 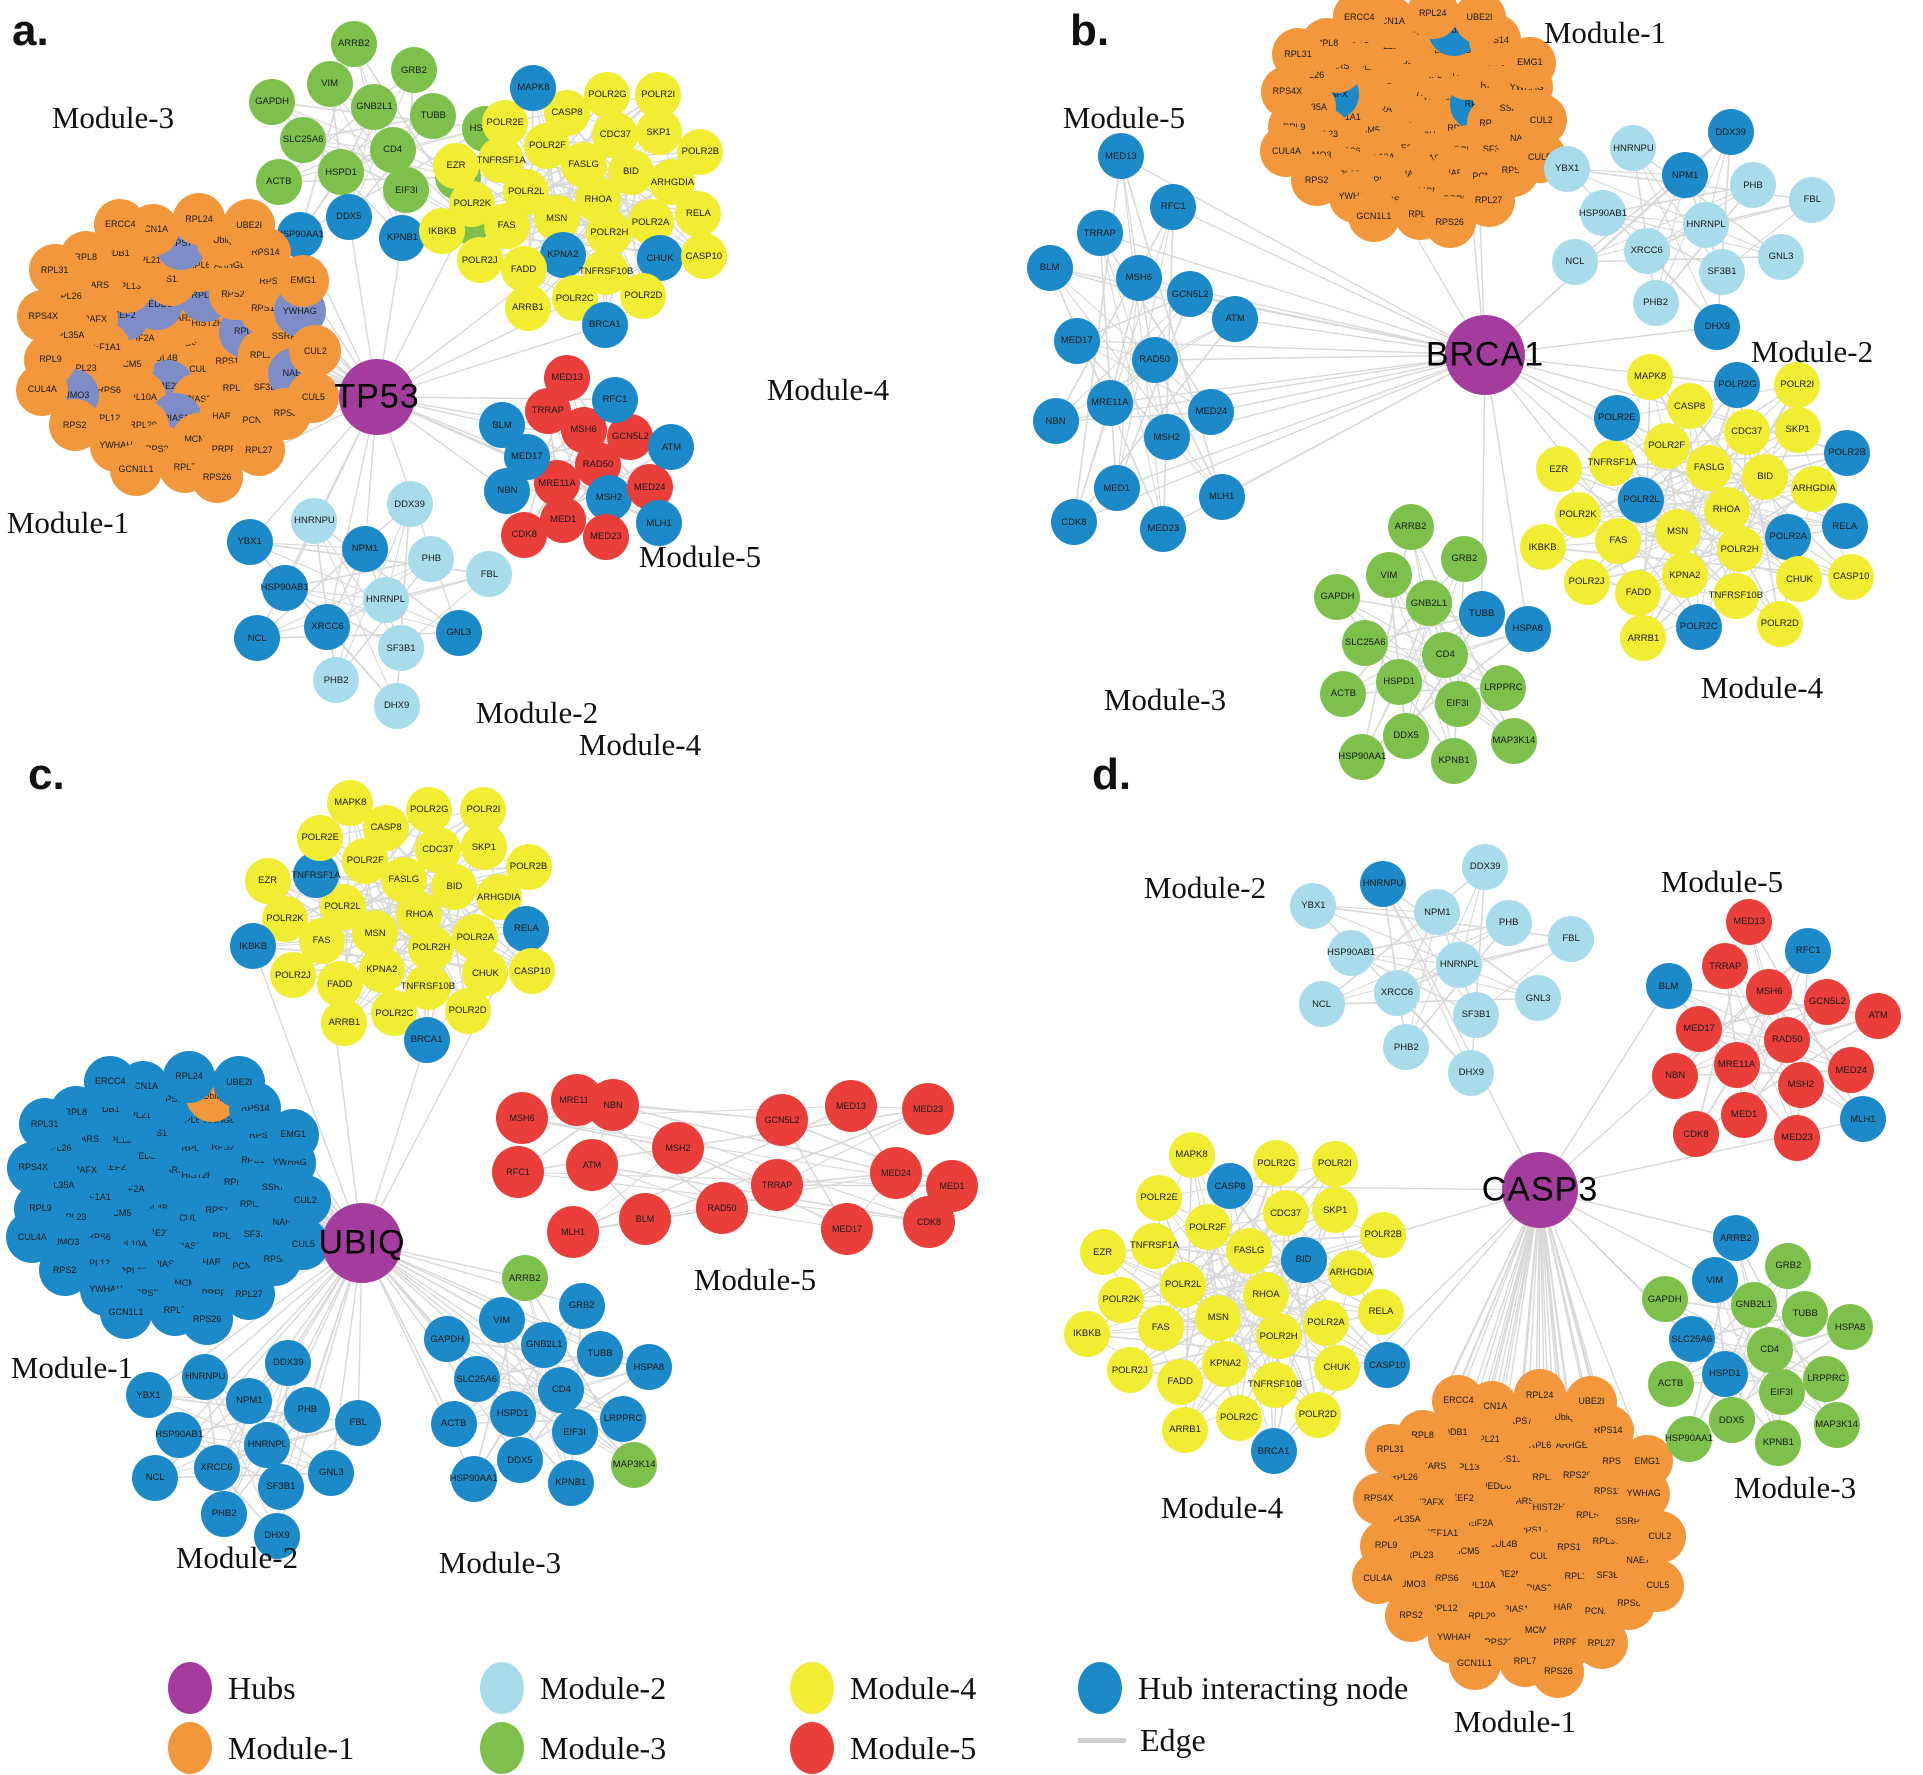 What do you see at coordinates (1787, 1040) in the screenshot?
I see `node-rad50: RAD50` at bounding box center [1787, 1040].